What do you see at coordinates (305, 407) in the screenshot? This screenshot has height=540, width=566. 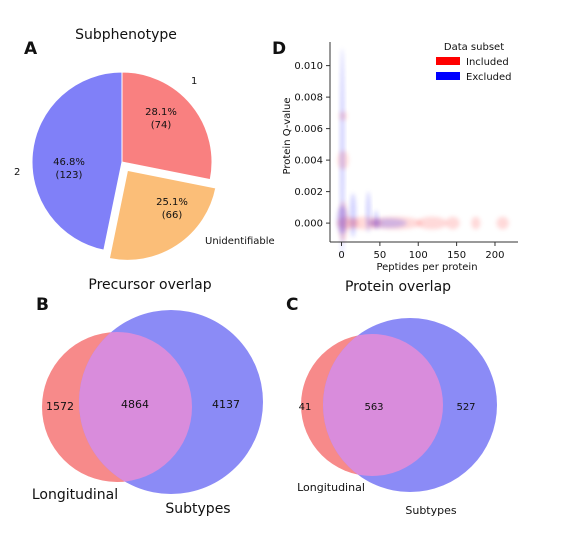 I see `venn-protein-left-count: 41` at bounding box center [305, 407].